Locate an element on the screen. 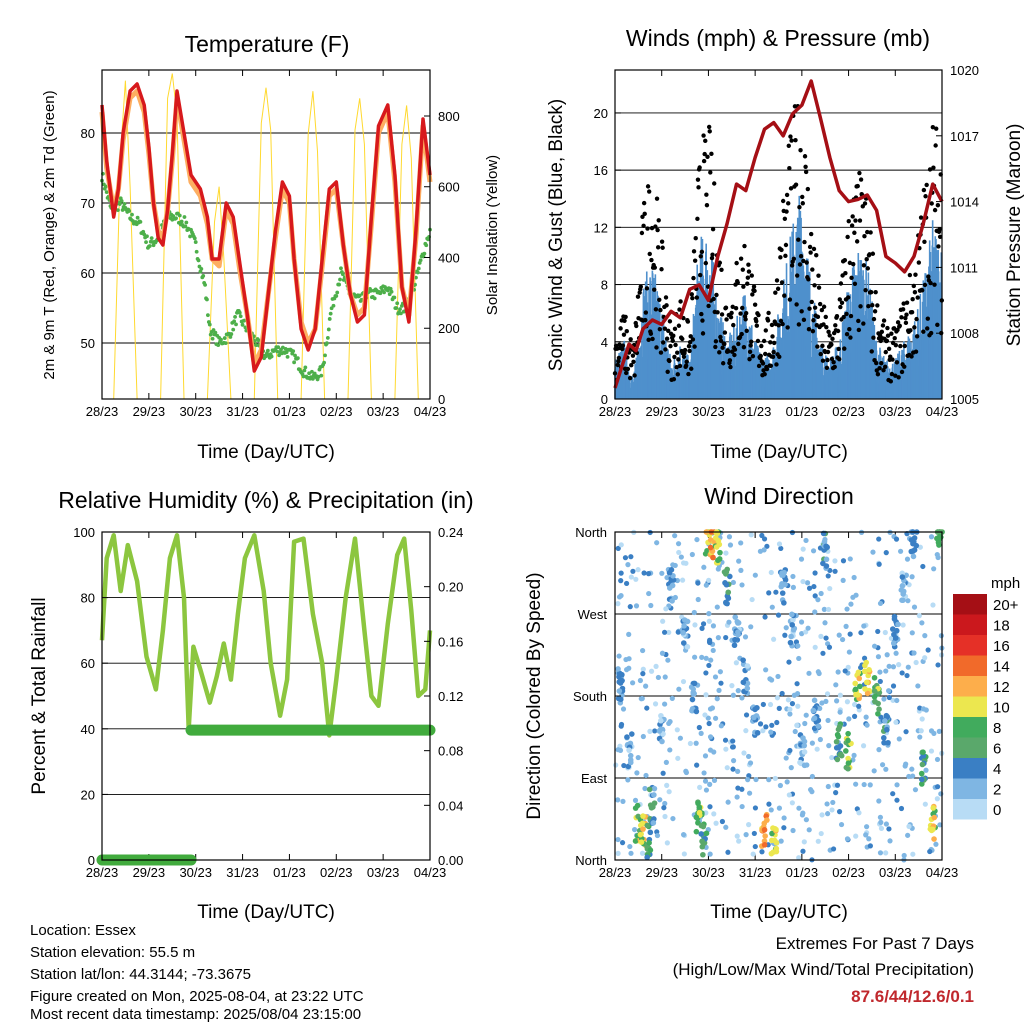 This screenshot has height=1026, width=1024. y2-tick-label: 1011 is located at coordinates (964, 267).